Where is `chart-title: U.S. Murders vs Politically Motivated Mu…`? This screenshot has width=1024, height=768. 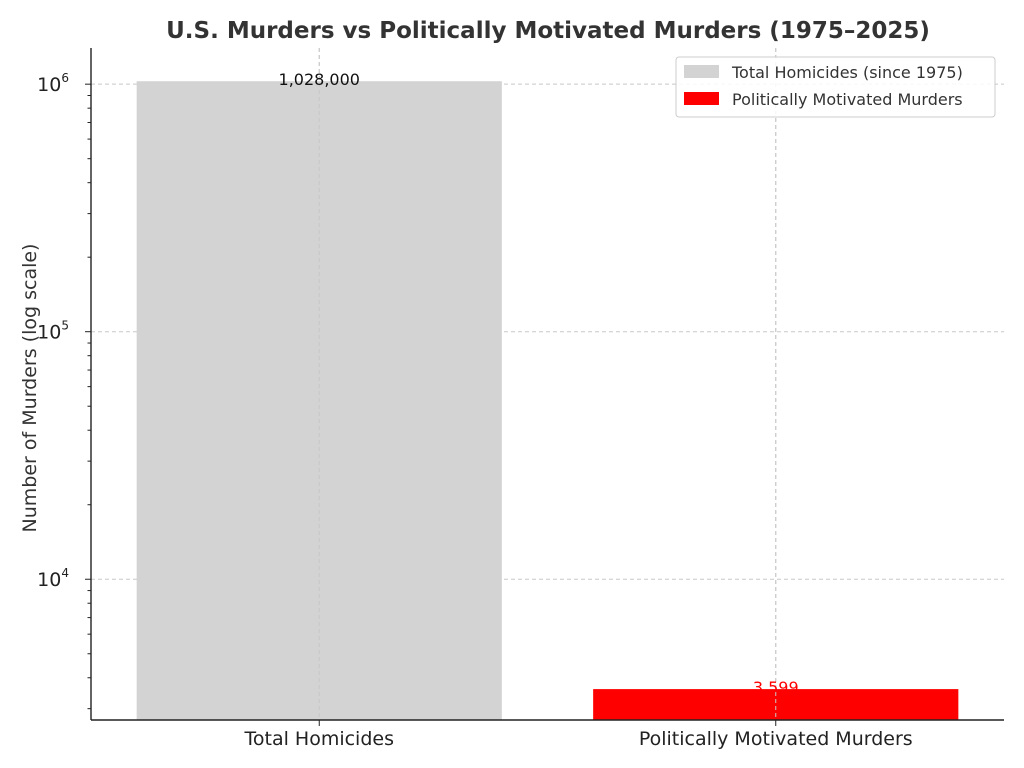 chart-title: U.S. Murders vs Politically Motivated Mu… is located at coordinates (548, 31).